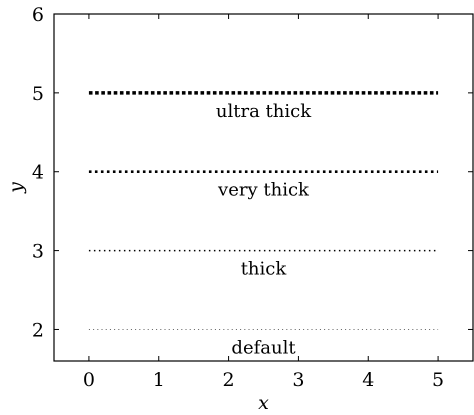 This screenshot has width=474, height=415. Describe the element at coordinates (229, 380) in the screenshot. I see `x-tick-label: 2` at that location.